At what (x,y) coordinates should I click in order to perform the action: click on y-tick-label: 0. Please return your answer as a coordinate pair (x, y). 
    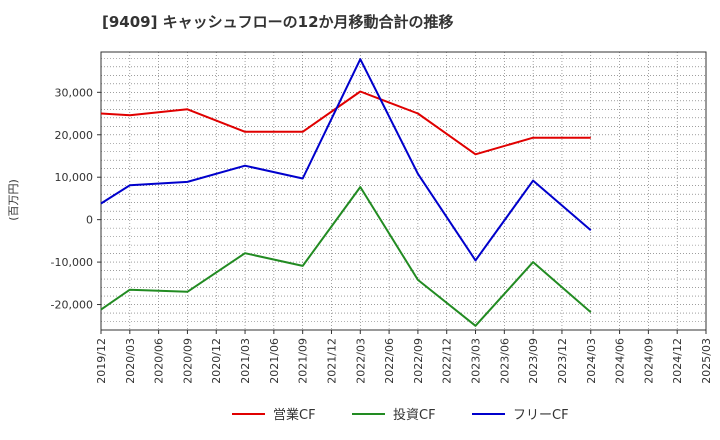
    Looking at the image, I should click on (89, 220).